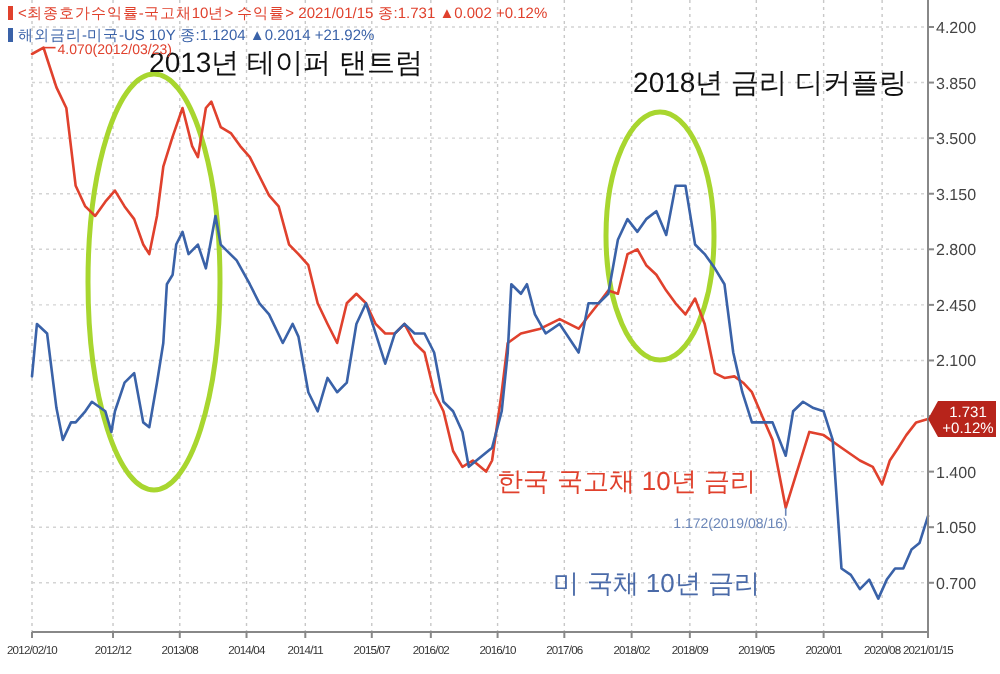 The height and width of the screenshot is (674, 1000). Describe the element at coordinates (626, 481) in the screenshot. I see `annotation: 한국 국고채 10년 금리` at that location.